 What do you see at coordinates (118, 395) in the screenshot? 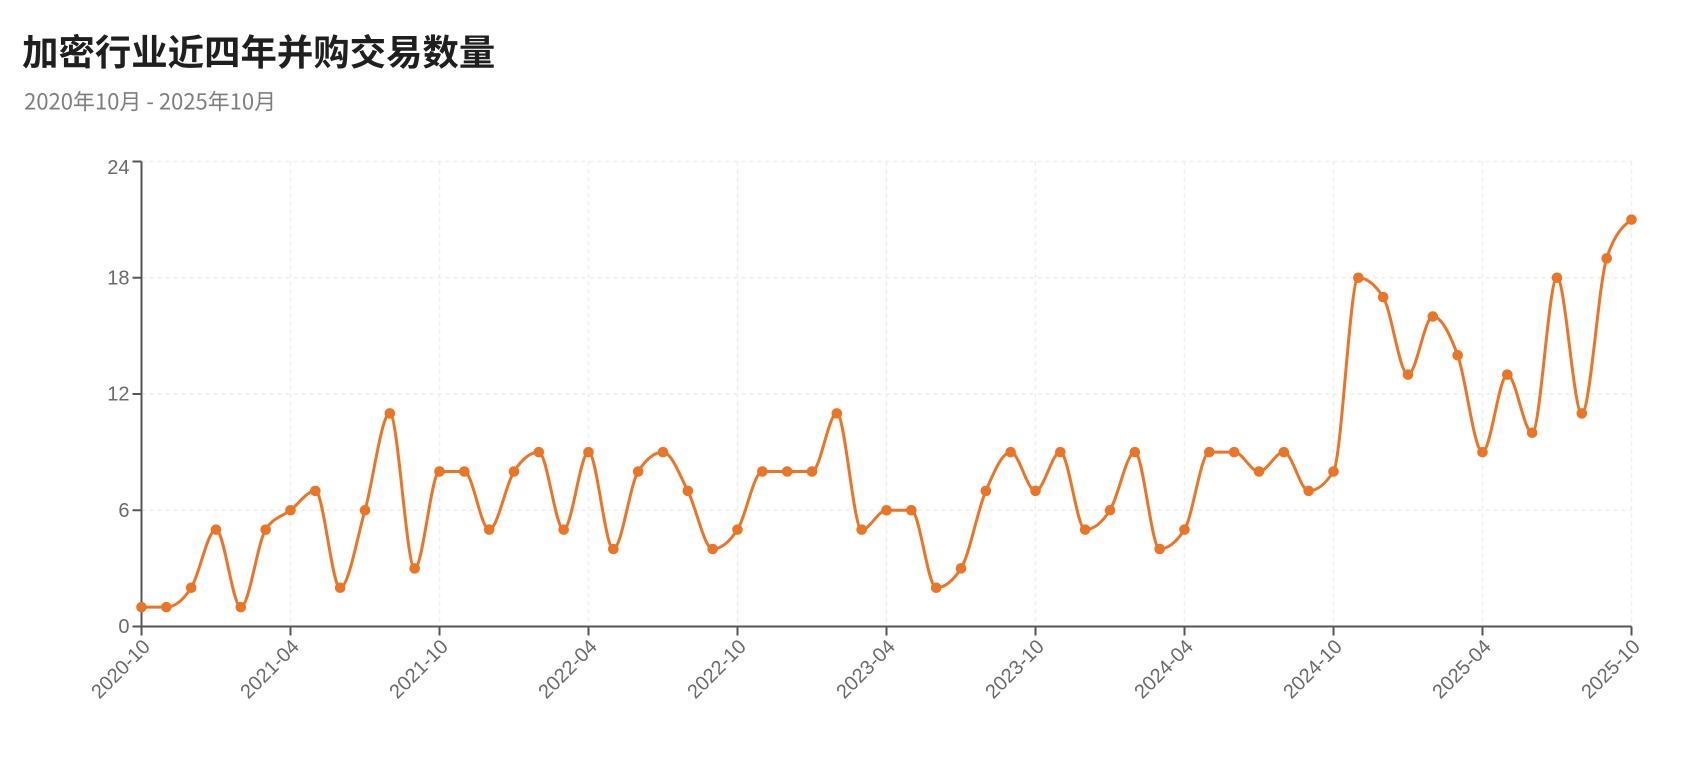
I see `svg-text: 12` at bounding box center [118, 395].